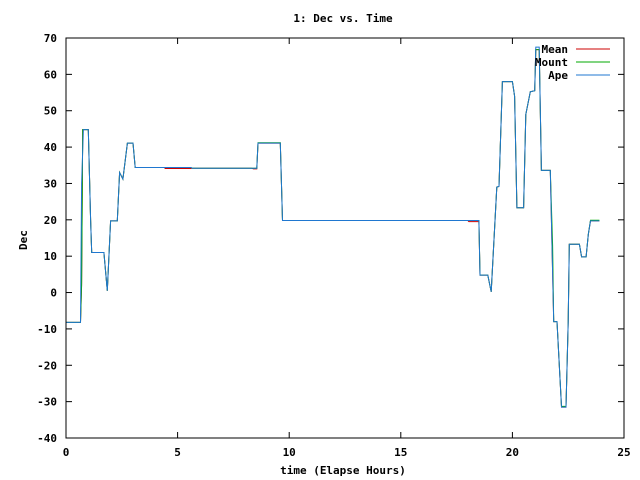  Describe the element at coordinates (50, 183) in the screenshot. I see `y-tick-label: 30` at that location.